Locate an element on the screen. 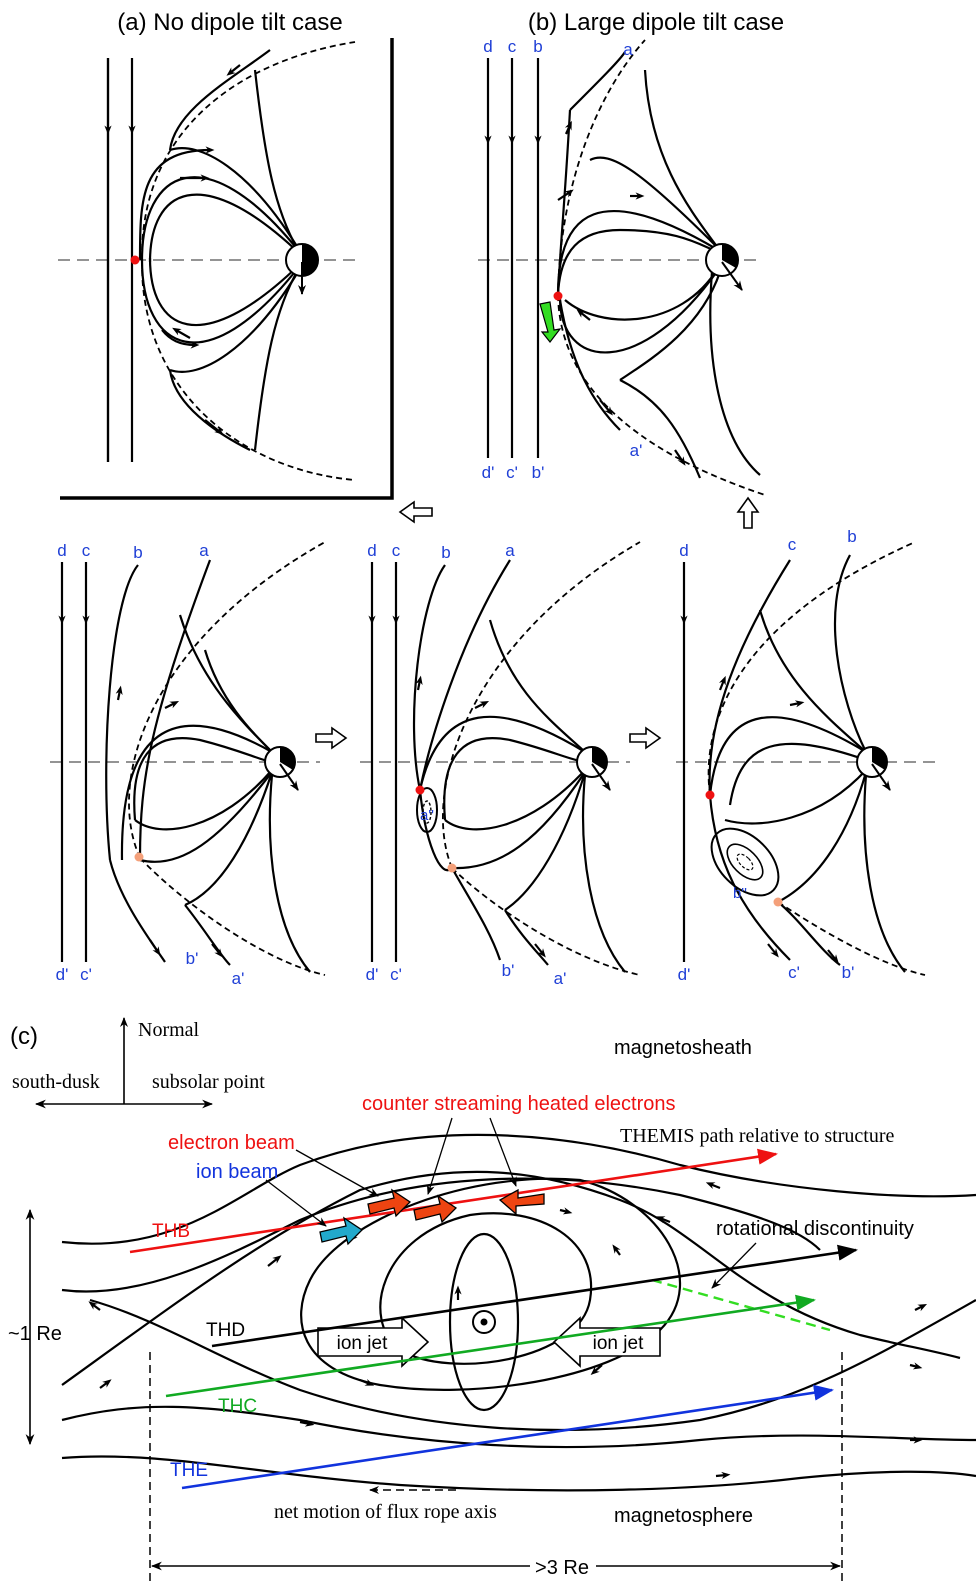 The height and width of the screenshot is (1585, 976). svg-text: net motion of flux rope axis is located at coordinates (385, 1512).